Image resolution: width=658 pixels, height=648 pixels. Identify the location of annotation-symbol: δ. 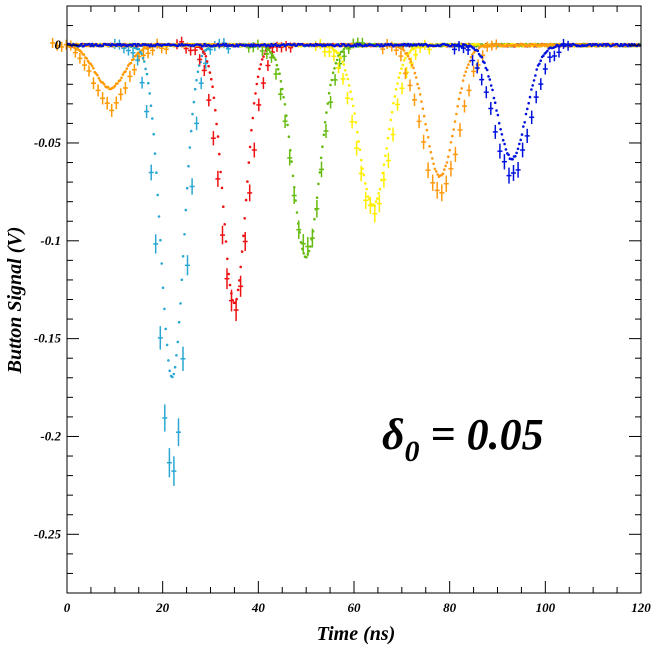
(393, 434).